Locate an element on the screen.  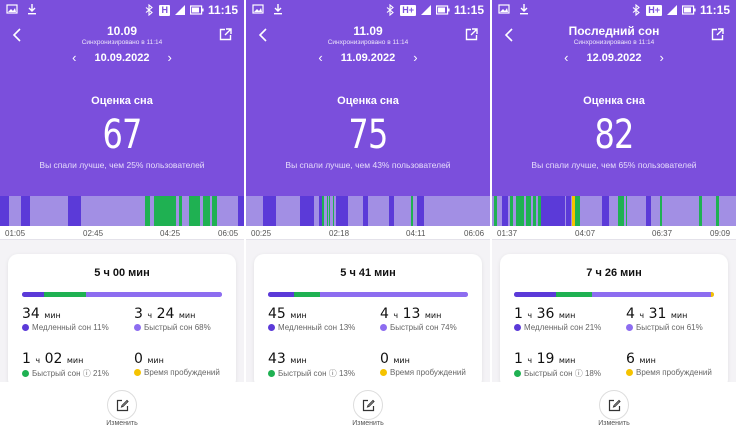
timeline-tick-label: 02:18 is located at coordinates (339, 233).